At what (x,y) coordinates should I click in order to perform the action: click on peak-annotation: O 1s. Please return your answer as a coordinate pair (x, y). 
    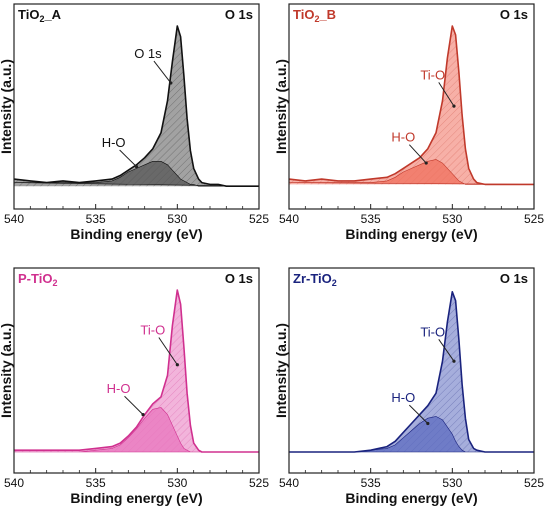
    Looking at the image, I should click on (148, 53).